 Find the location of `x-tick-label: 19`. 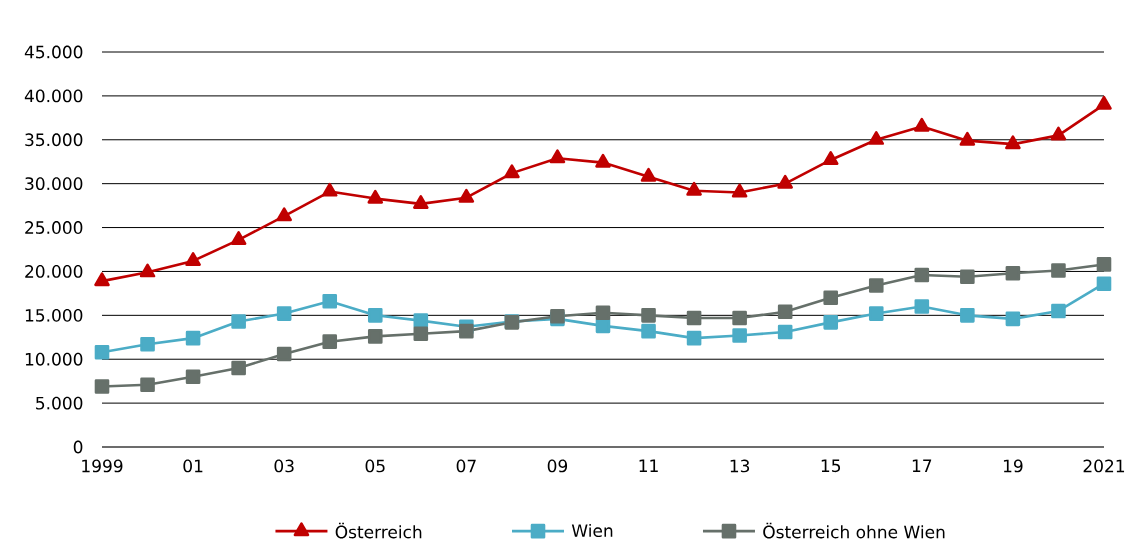

x-tick-label: 19 is located at coordinates (1013, 466).